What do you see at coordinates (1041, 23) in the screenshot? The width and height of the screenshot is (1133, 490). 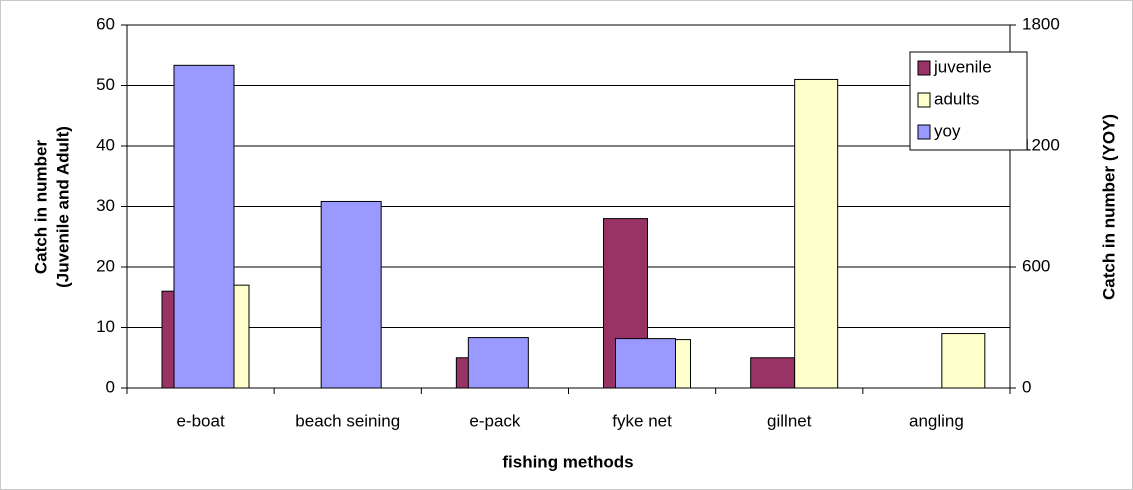 I see `y2-tick-label: 1800` at bounding box center [1041, 23].